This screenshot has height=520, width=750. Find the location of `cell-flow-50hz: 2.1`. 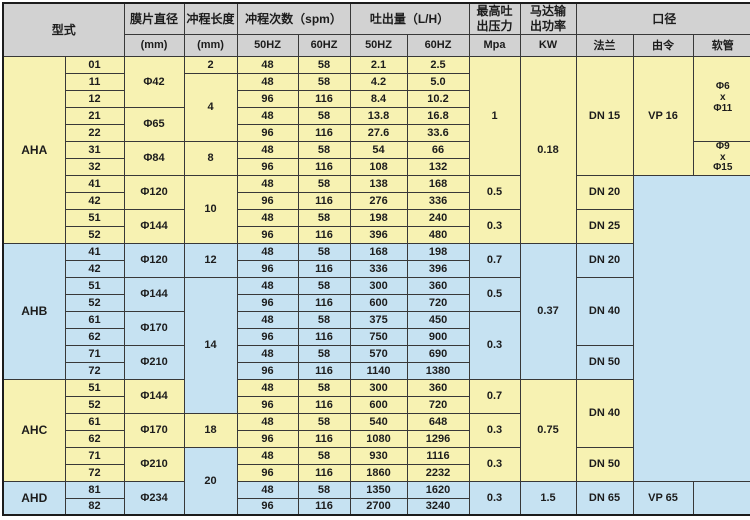

cell-flow-50hz: 2.1 is located at coordinates (378, 64).